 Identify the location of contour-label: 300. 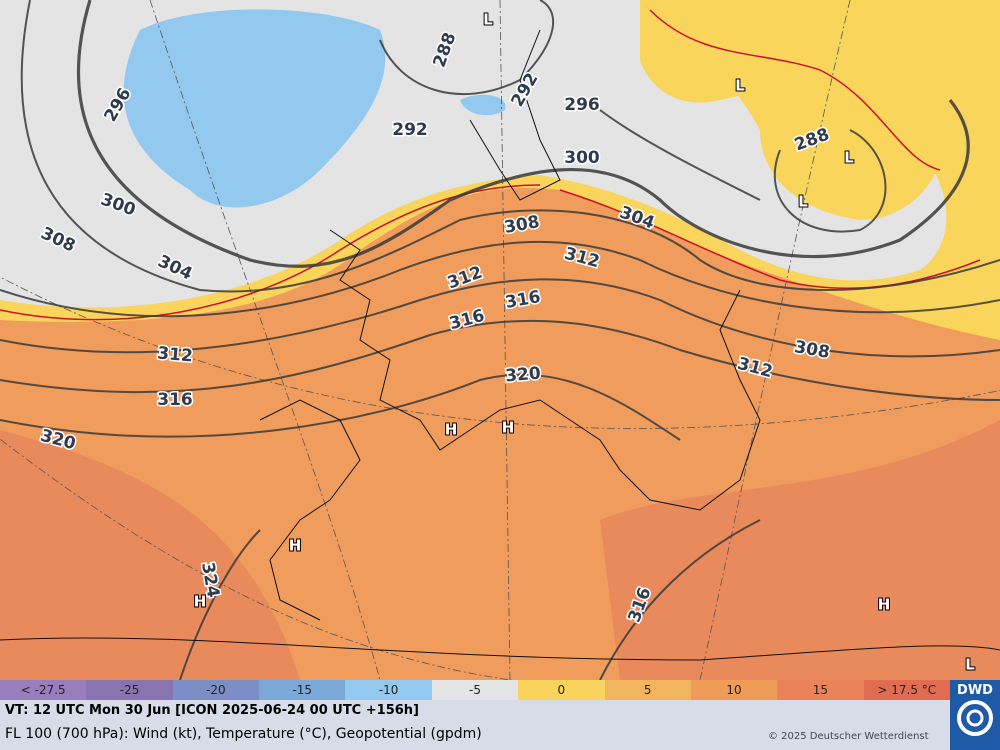
(582, 158).